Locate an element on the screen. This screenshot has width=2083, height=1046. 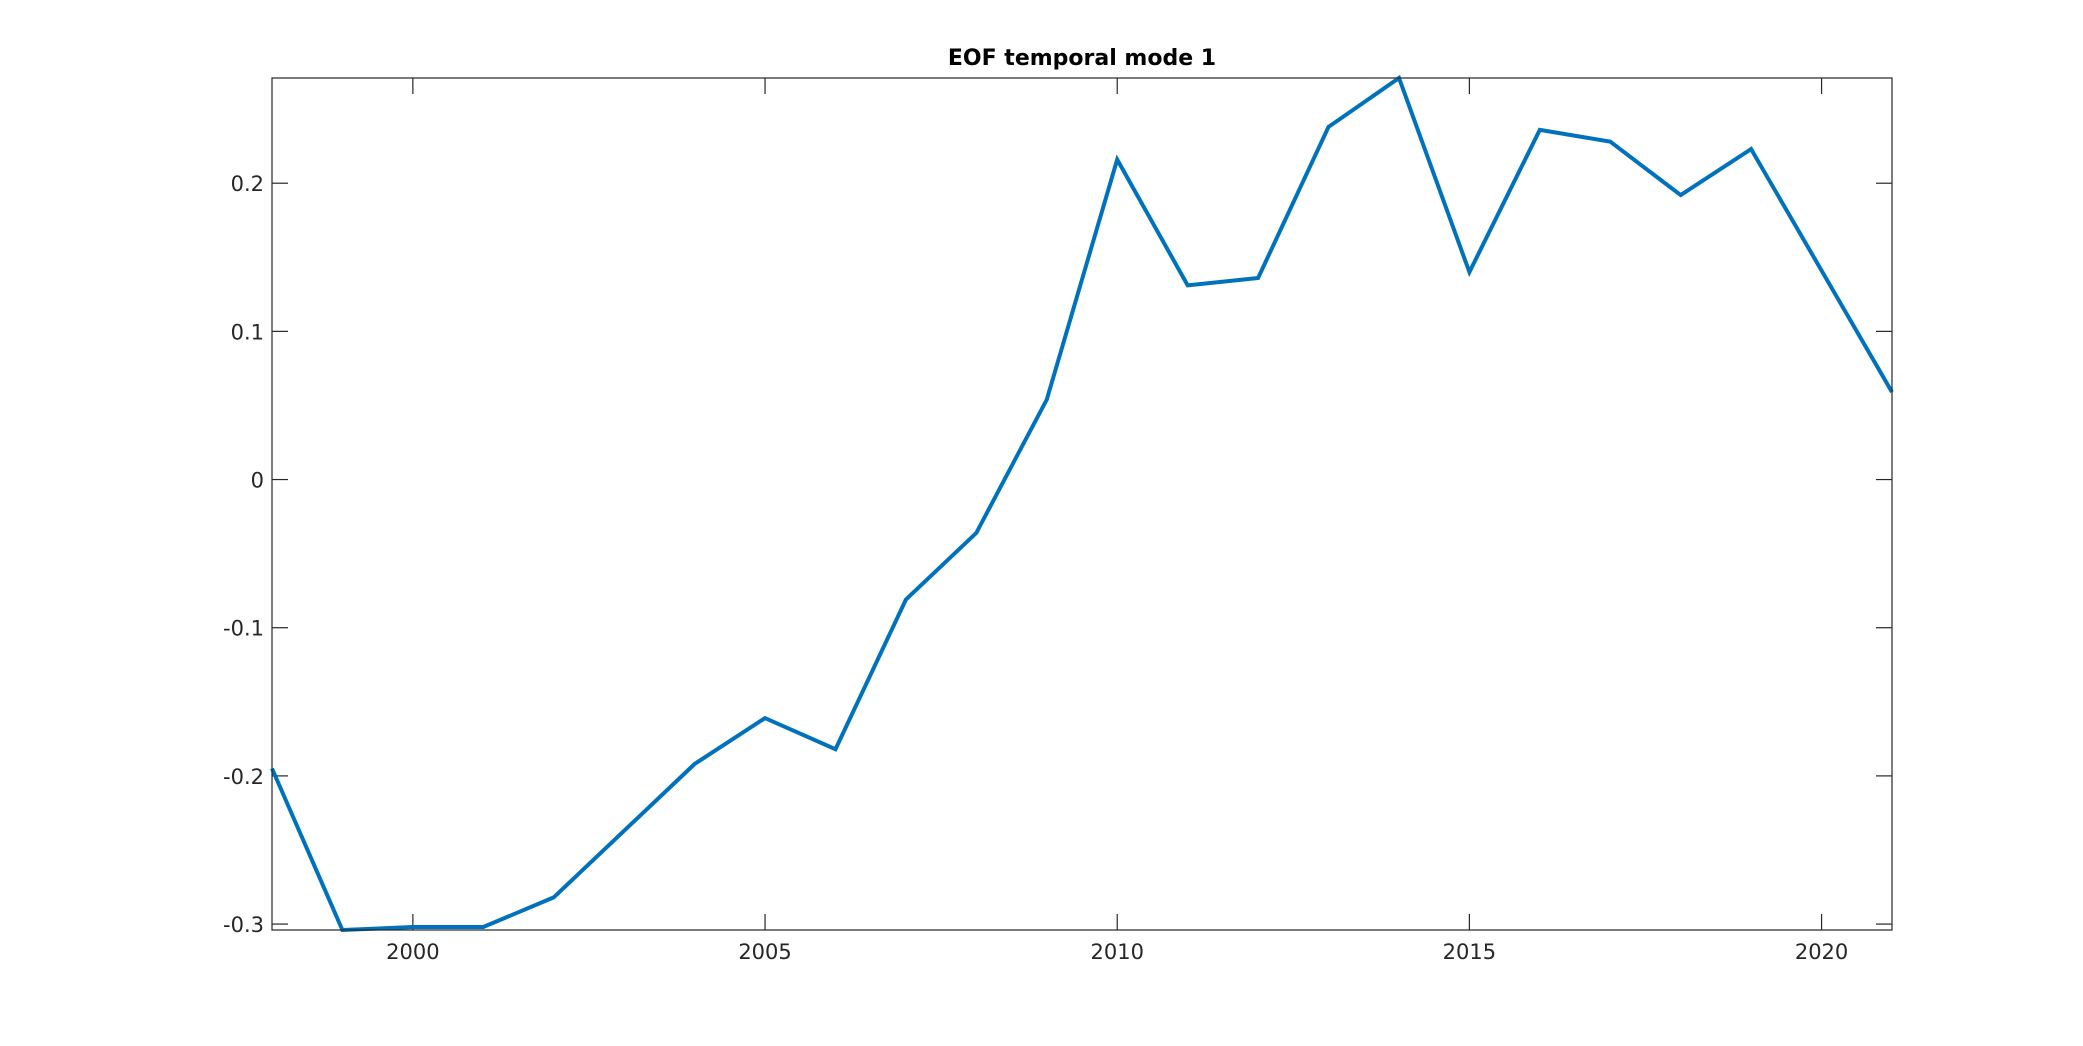
y-tick-label: 0.2 is located at coordinates (247, 184).